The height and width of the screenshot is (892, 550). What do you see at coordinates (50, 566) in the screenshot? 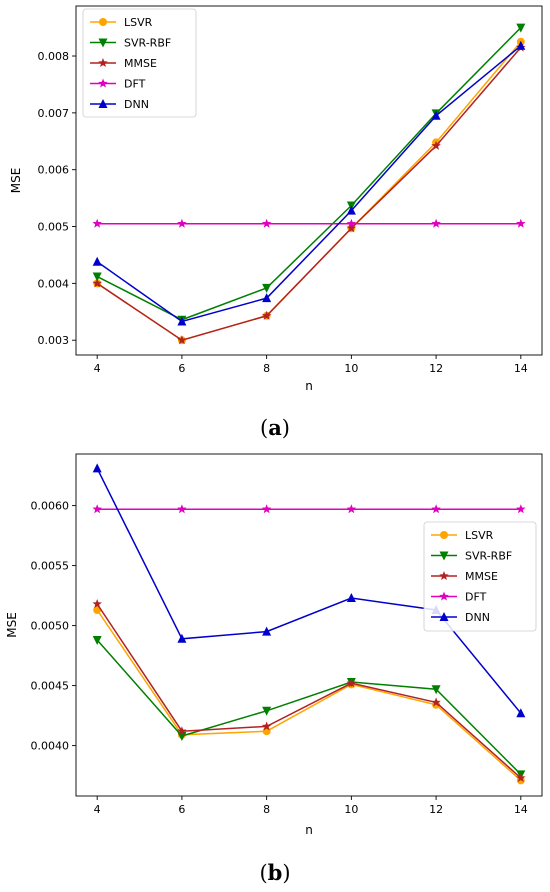
I see `y-tick-label: 0.0055` at bounding box center [50, 566].